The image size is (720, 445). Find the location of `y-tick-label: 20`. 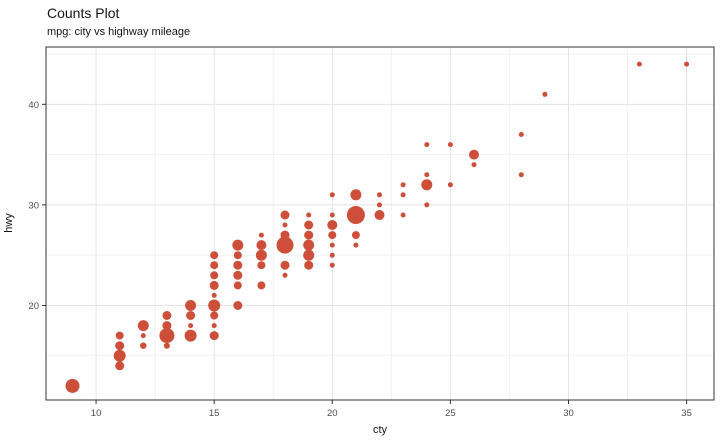

y-tick-label: 20 is located at coordinates (33, 306).